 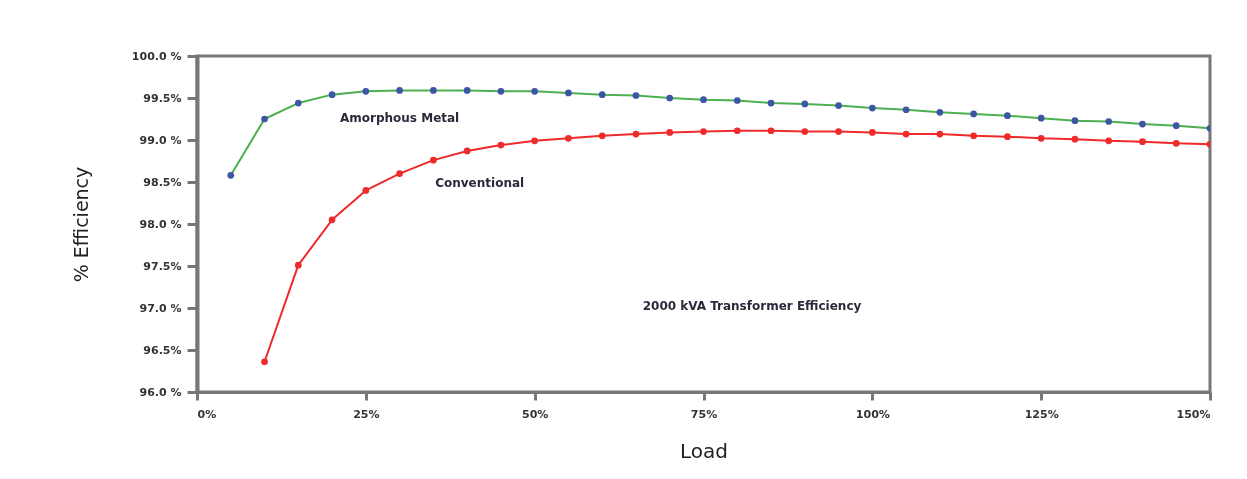 What do you see at coordinates (872, 414) in the screenshot?
I see `x-tick-label: 100%` at bounding box center [872, 414].